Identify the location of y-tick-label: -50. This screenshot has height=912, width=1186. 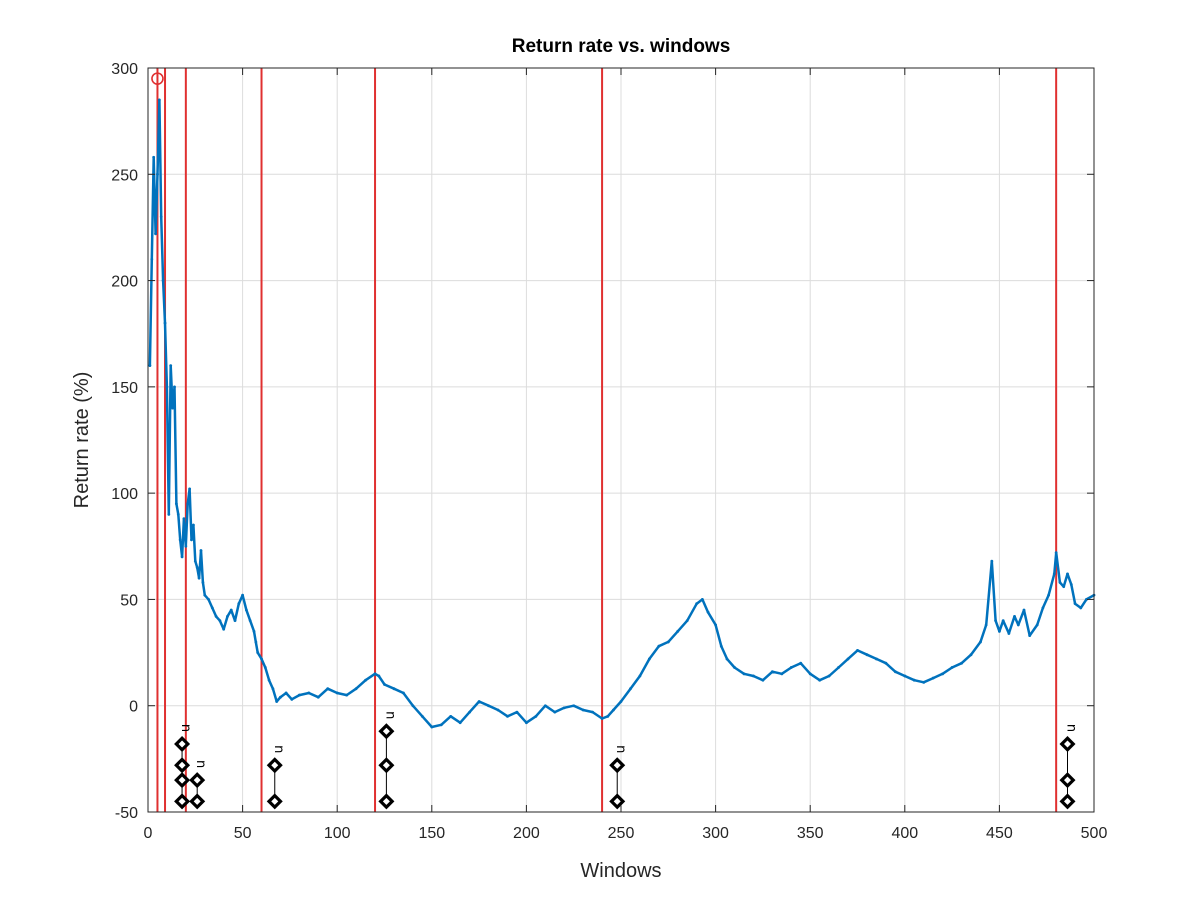
(126, 813).